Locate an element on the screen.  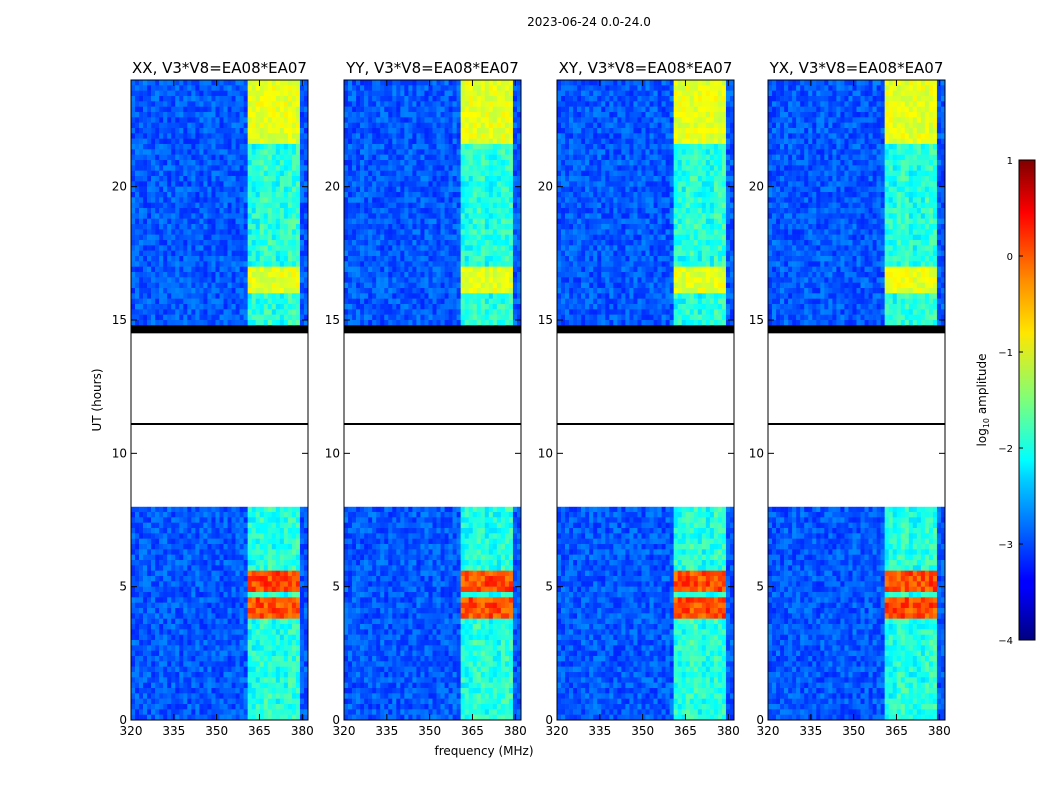
y-axis-label: UT (hours) is located at coordinates (97, 399).